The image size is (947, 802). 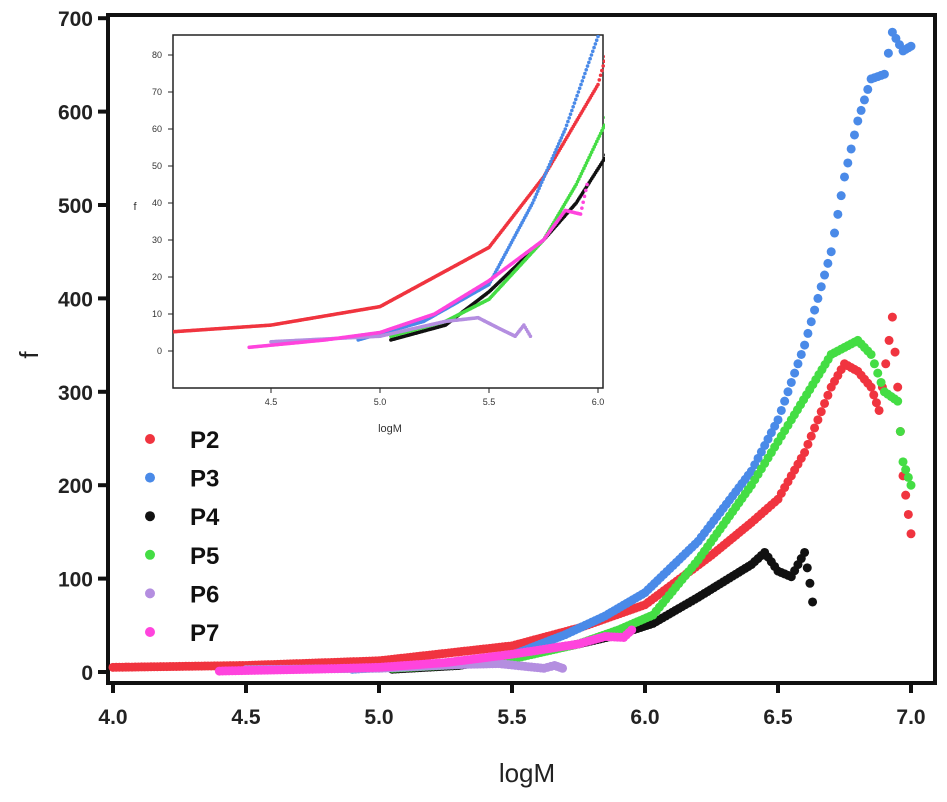 What do you see at coordinates (205, 517) in the screenshot?
I see `legend-label-p4: P4` at bounding box center [205, 517].